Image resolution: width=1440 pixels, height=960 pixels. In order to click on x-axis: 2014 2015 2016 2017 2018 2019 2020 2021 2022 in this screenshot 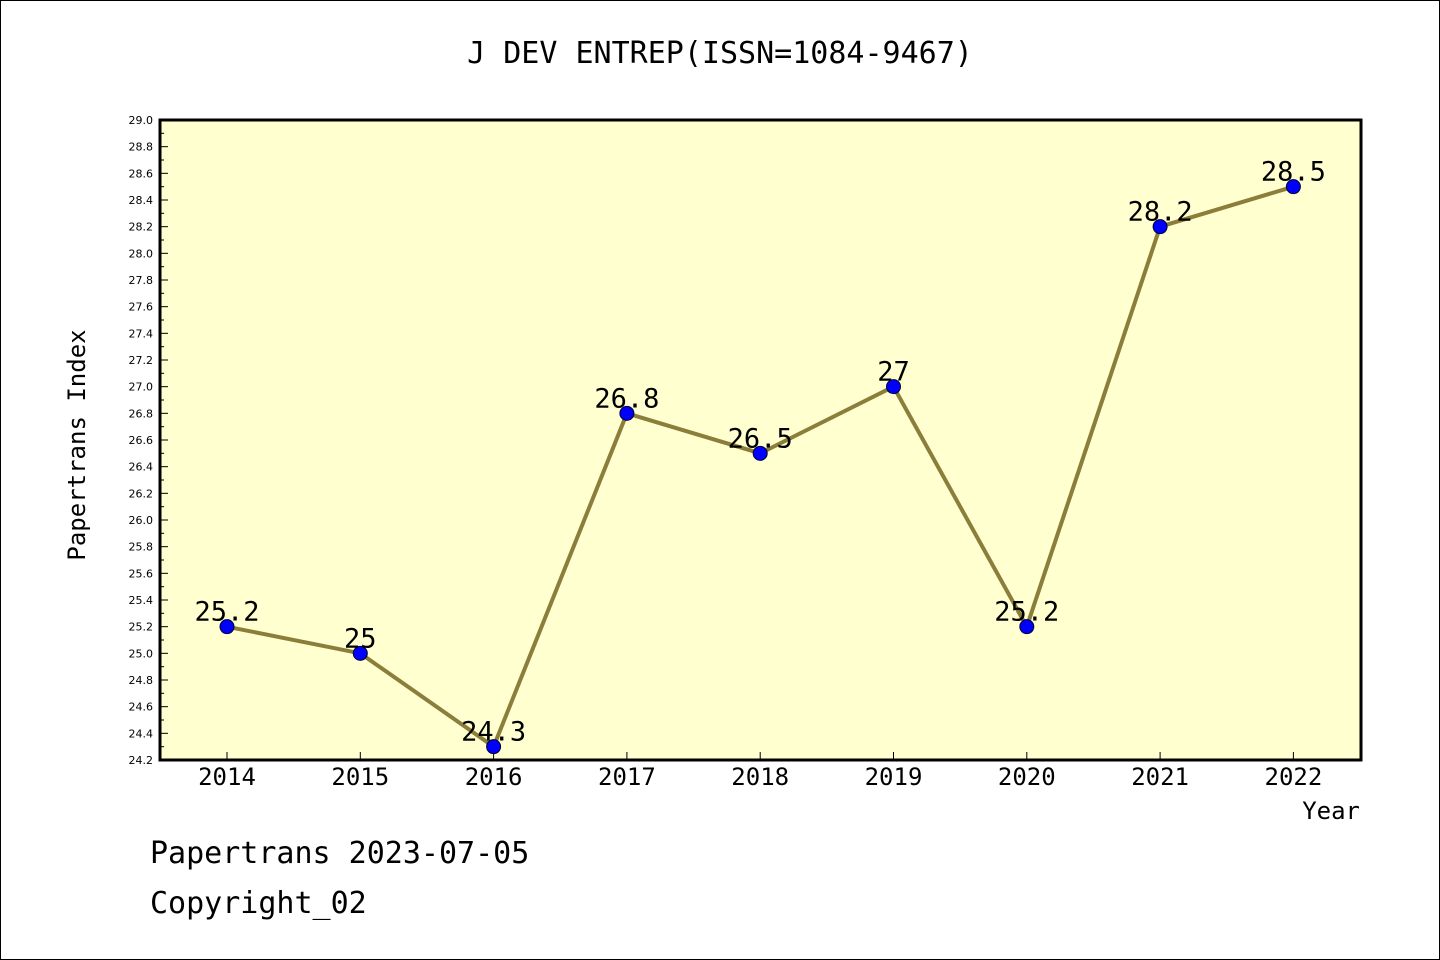, I will do `click(760, 771)`.